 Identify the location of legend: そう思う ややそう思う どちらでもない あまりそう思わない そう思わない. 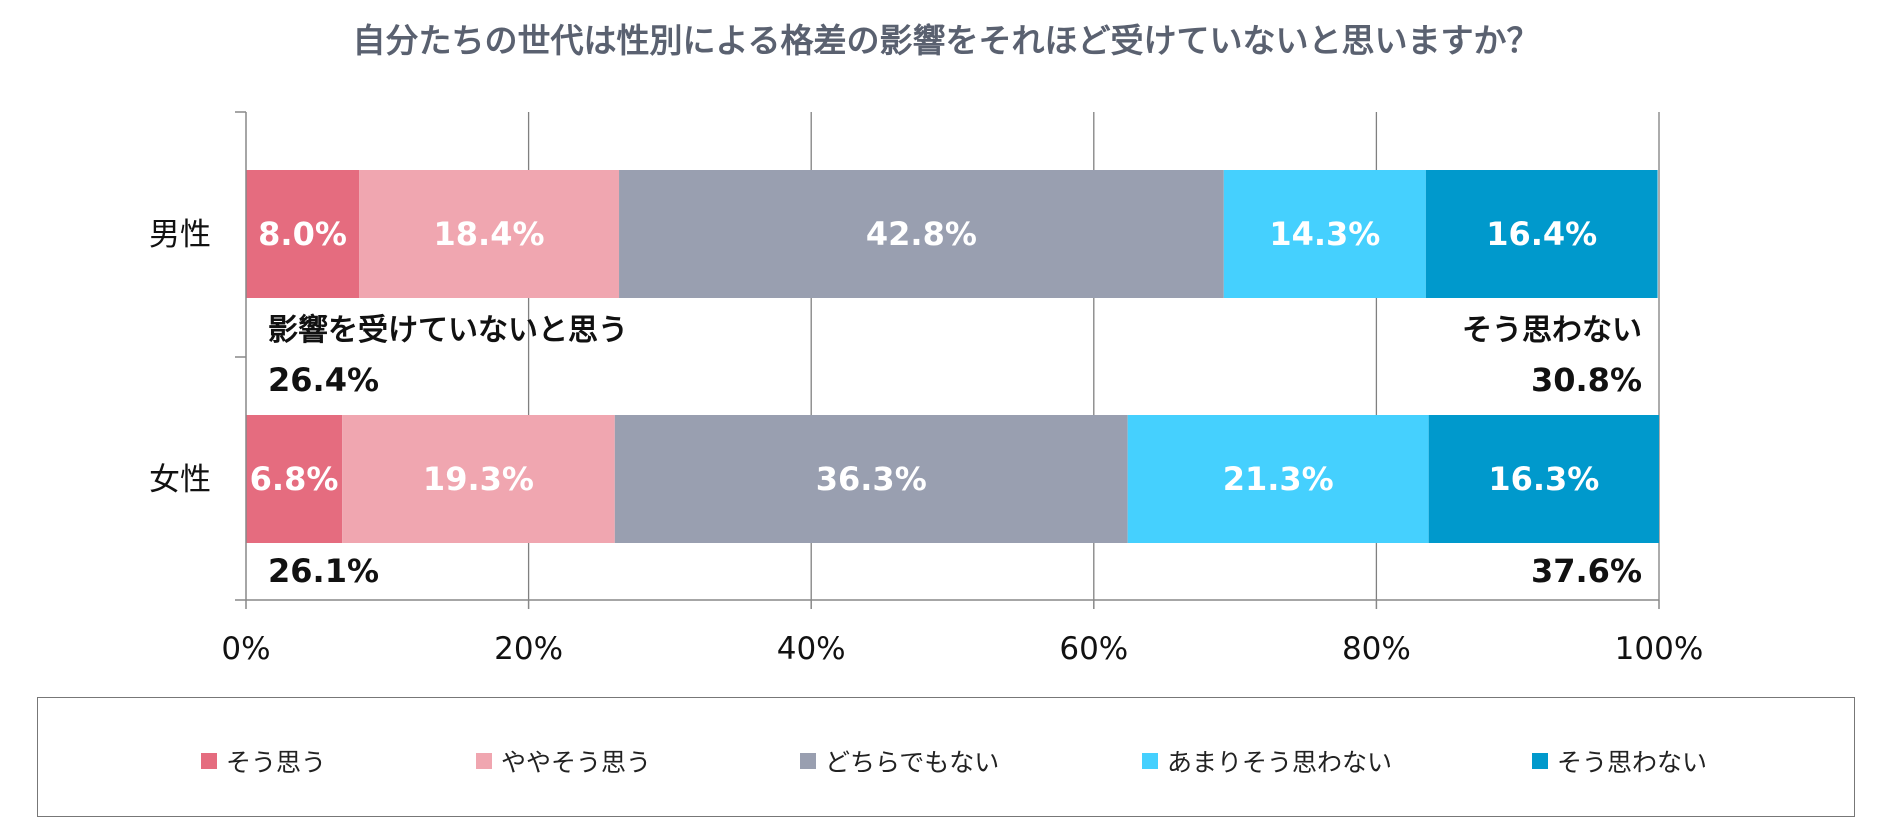
(946, 757).